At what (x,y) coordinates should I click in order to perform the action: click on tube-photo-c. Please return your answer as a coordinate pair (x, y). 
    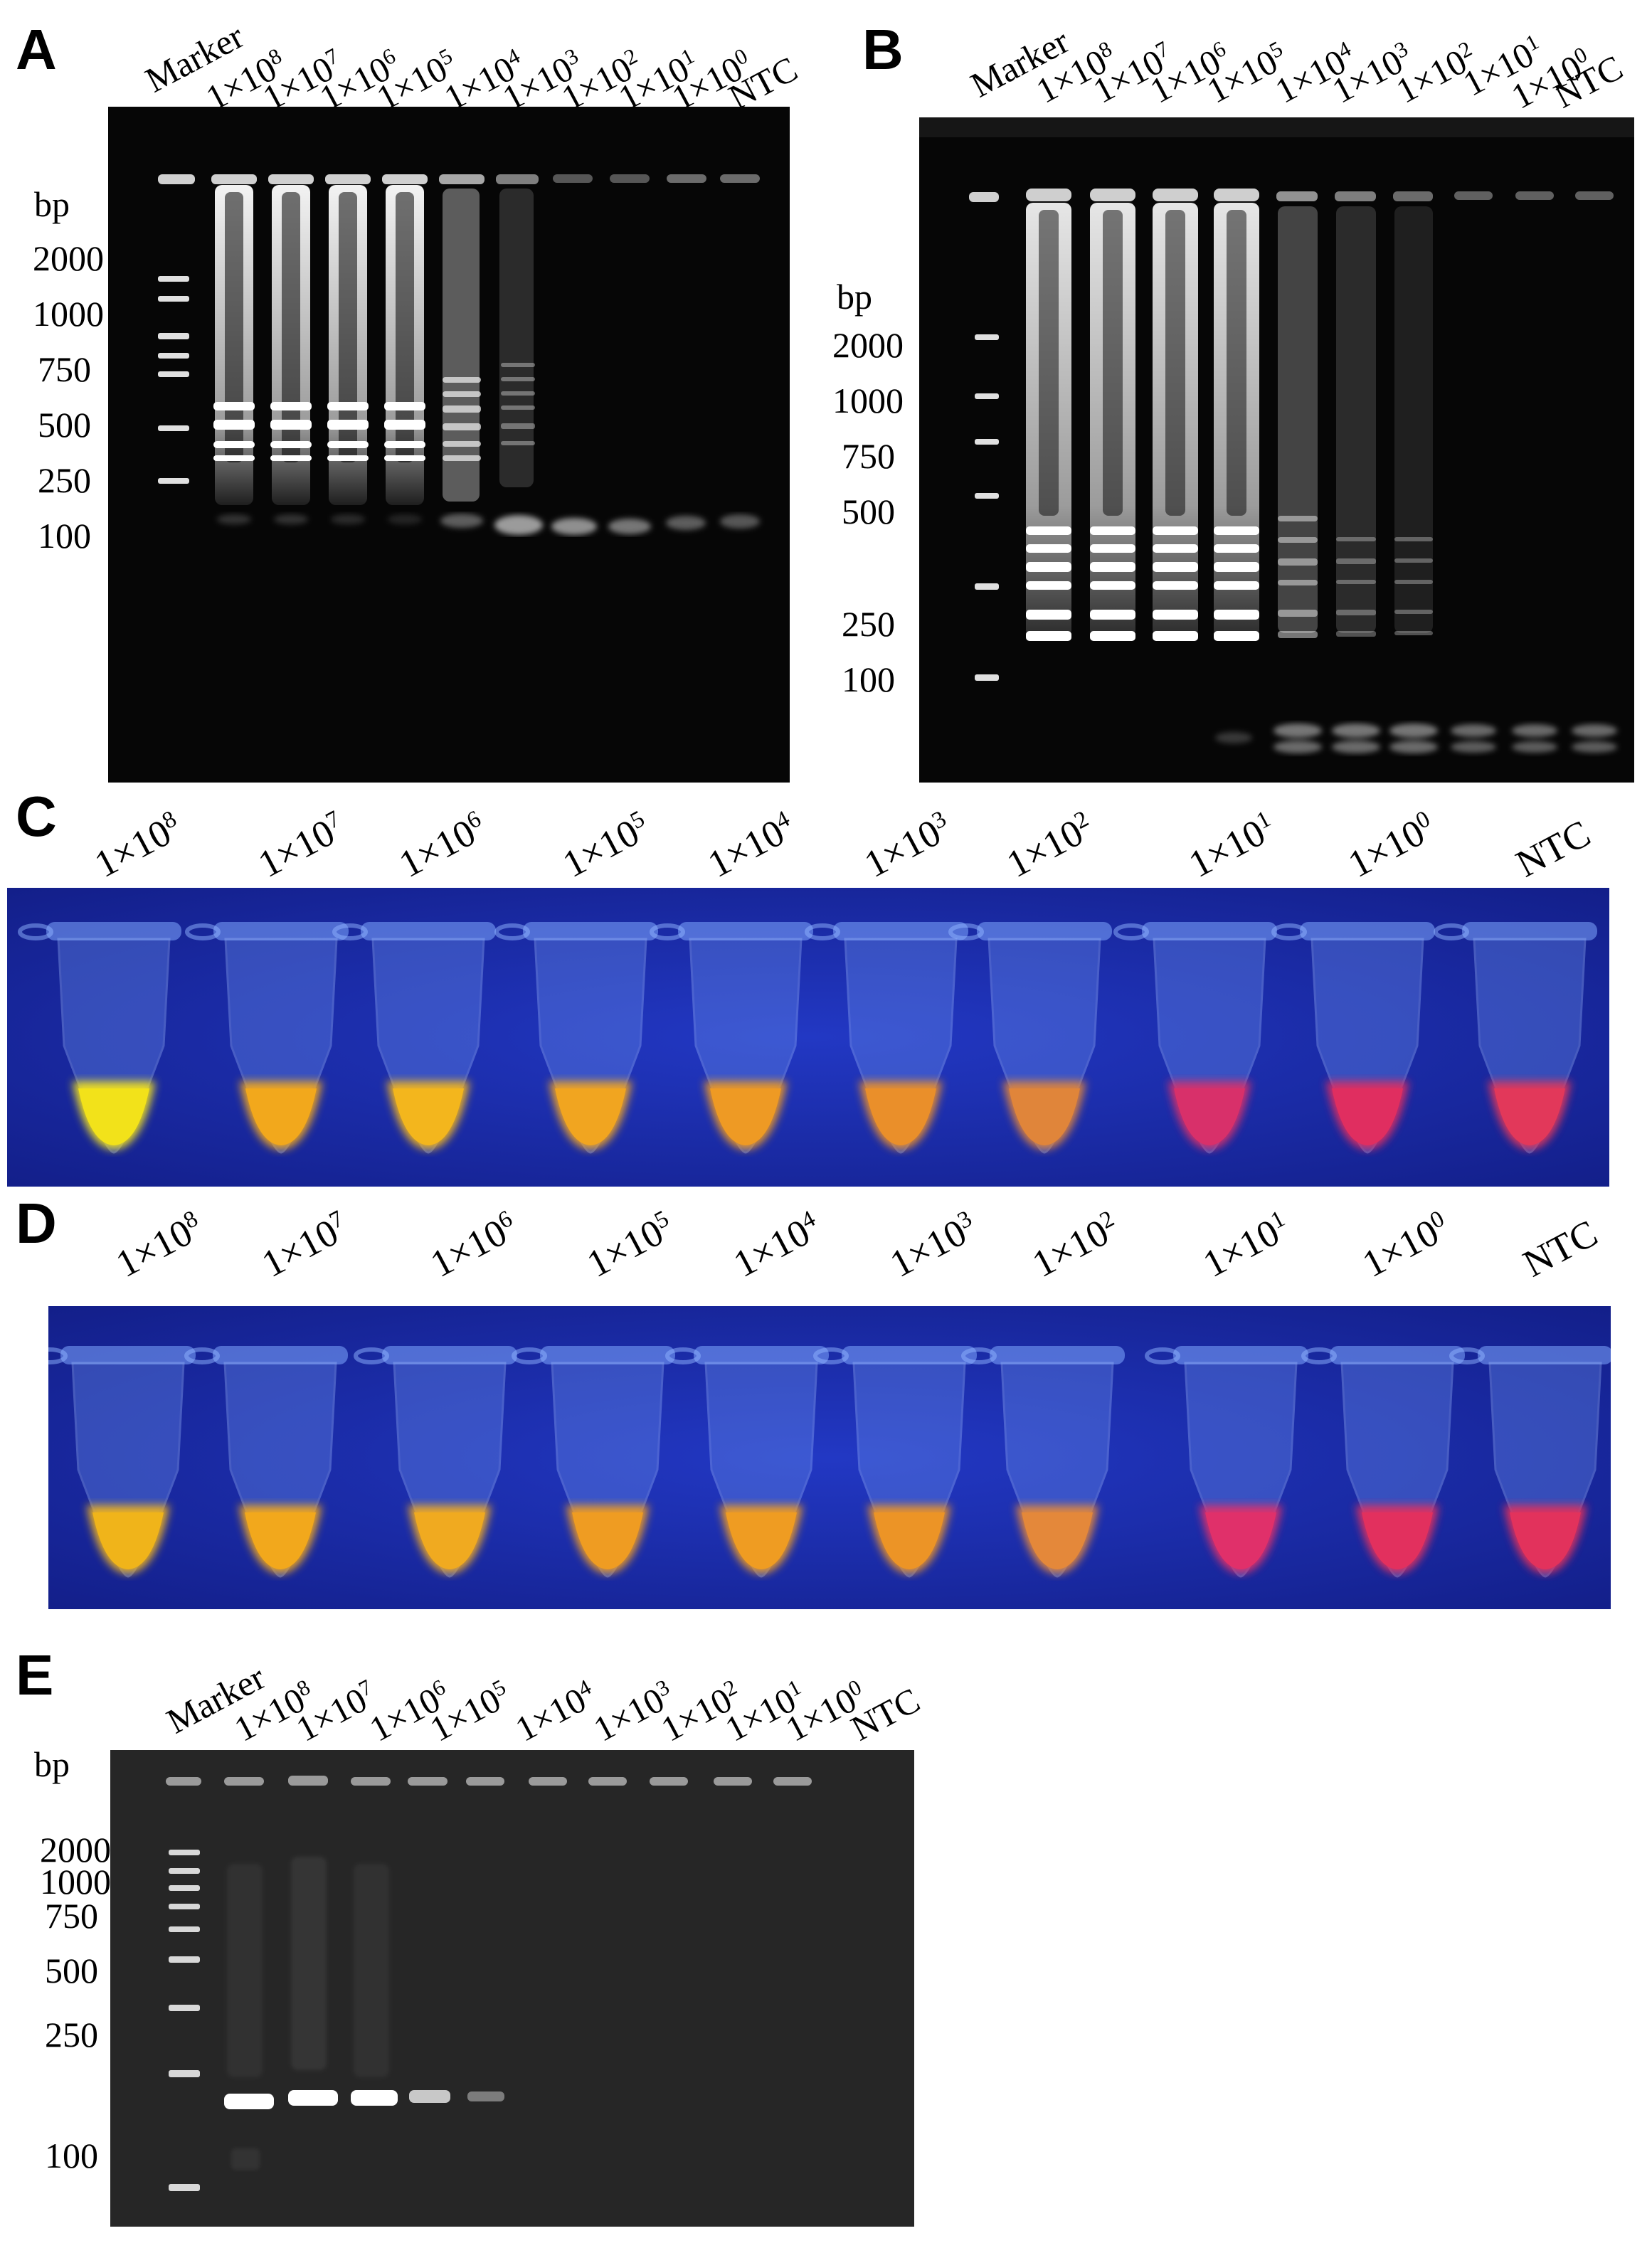
    Looking at the image, I should click on (808, 1037).